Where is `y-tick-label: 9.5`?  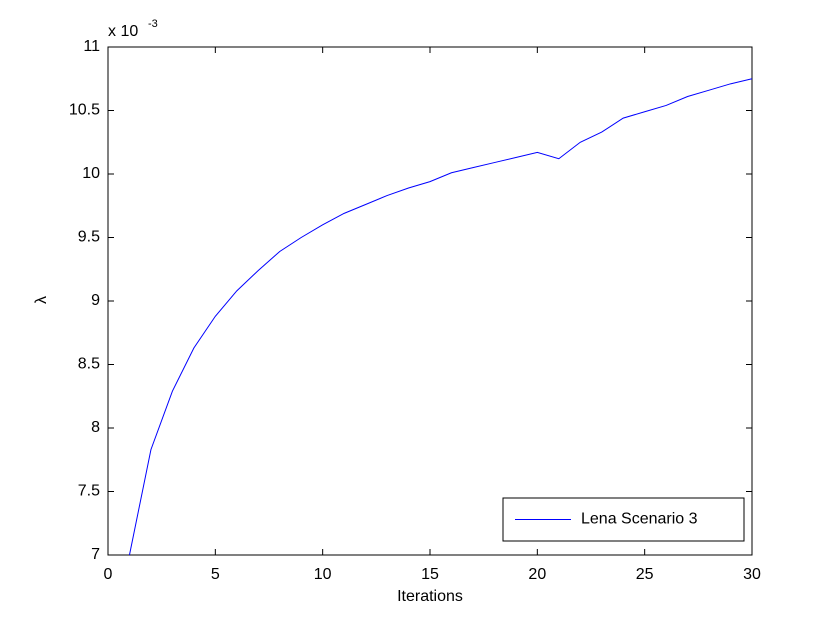 y-tick-label: 9.5 is located at coordinates (89, 237).